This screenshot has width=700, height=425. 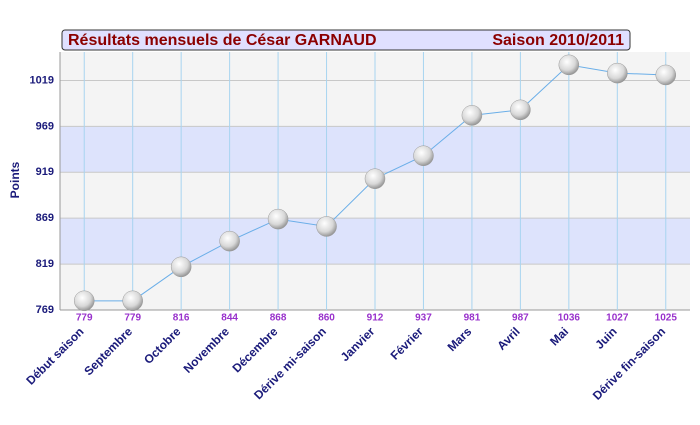 I want to click on y-axis-label: Points, so click(x=15, y=179).